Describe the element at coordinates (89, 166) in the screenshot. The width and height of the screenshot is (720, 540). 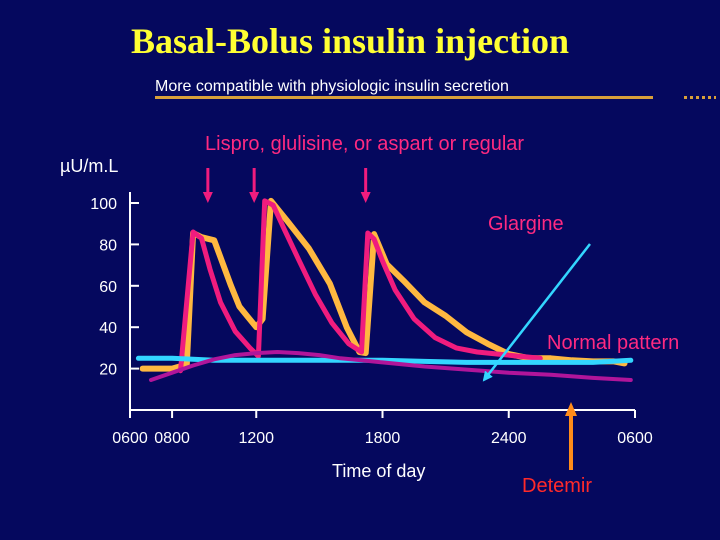
I see `y-axis-label: µU/m.L` at that location.